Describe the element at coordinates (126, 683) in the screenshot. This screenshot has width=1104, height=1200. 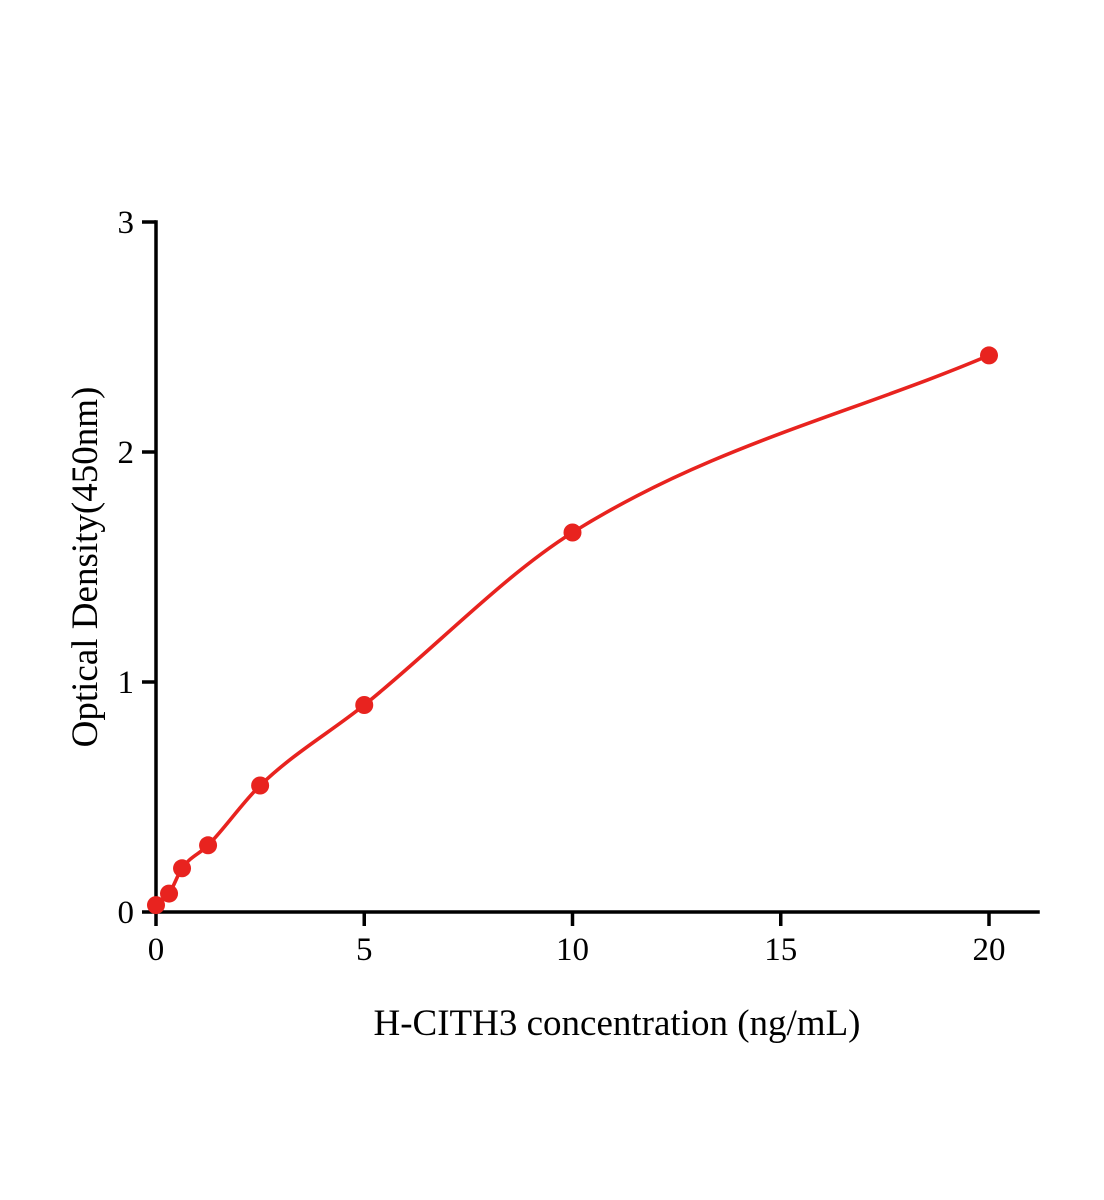
I see `y-tick-label: 1` at that location.